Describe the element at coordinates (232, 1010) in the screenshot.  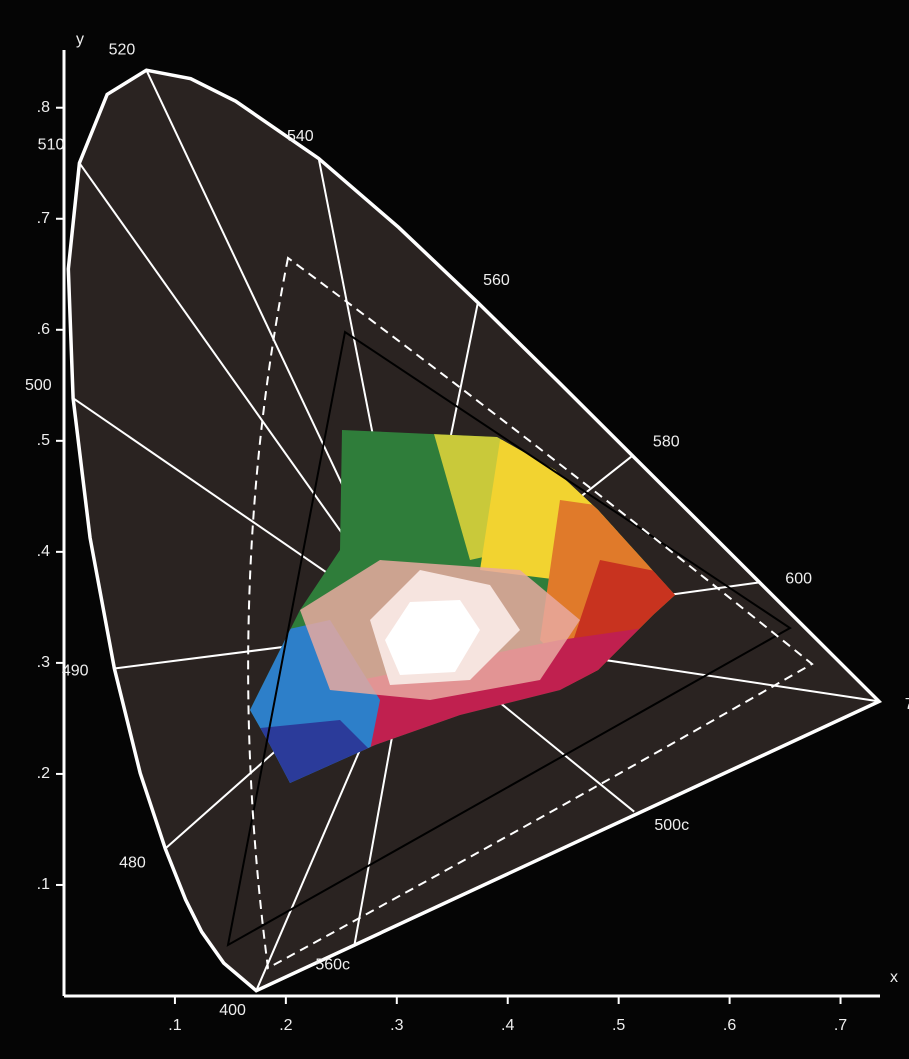
I see `wavelength-label: 400` at that location.